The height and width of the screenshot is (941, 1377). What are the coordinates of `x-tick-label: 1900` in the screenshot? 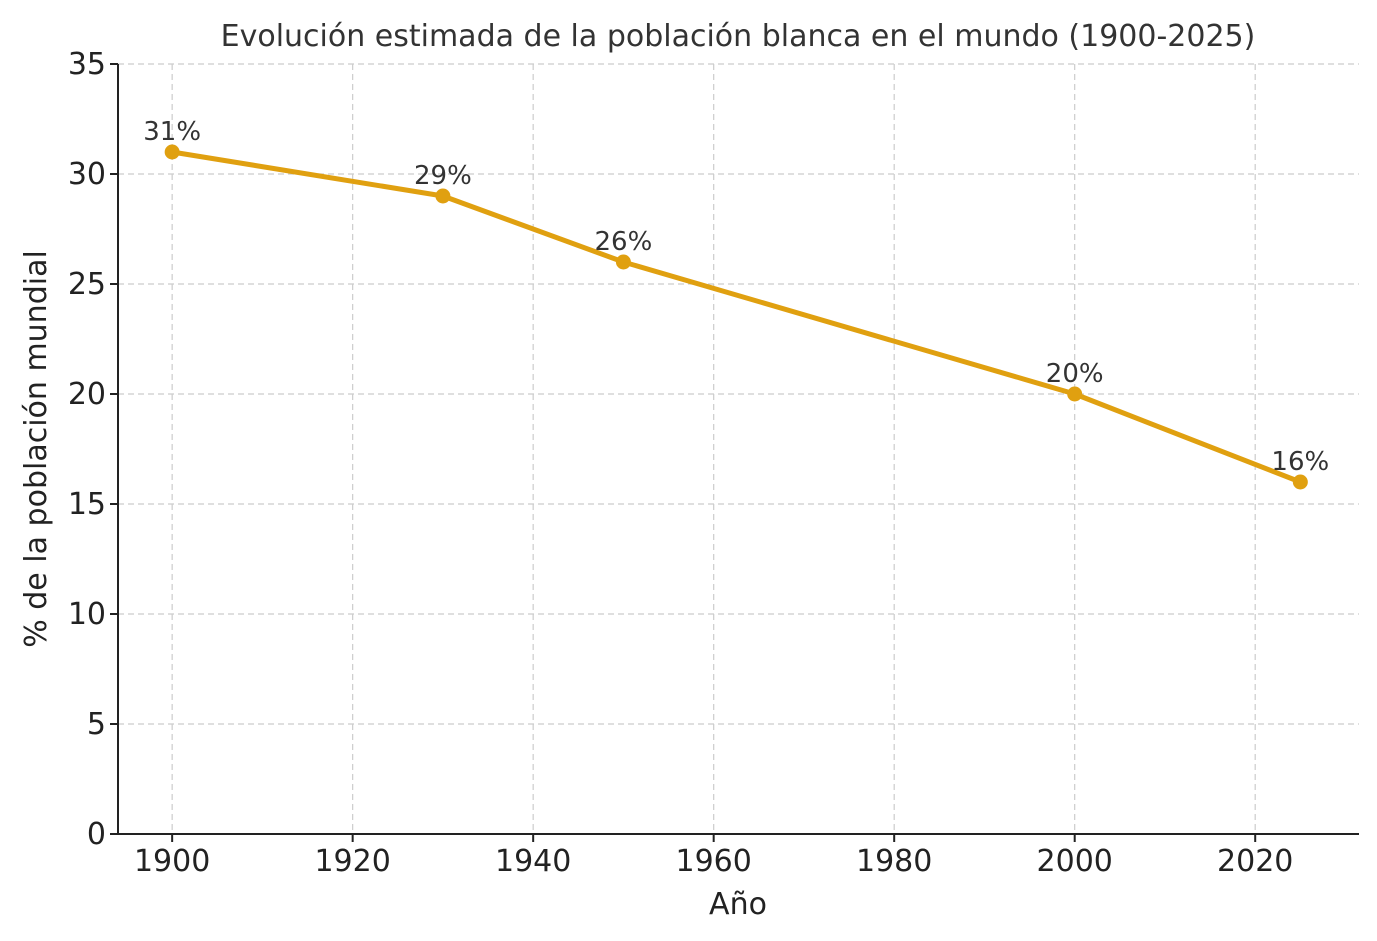 It's located at (172, 861).